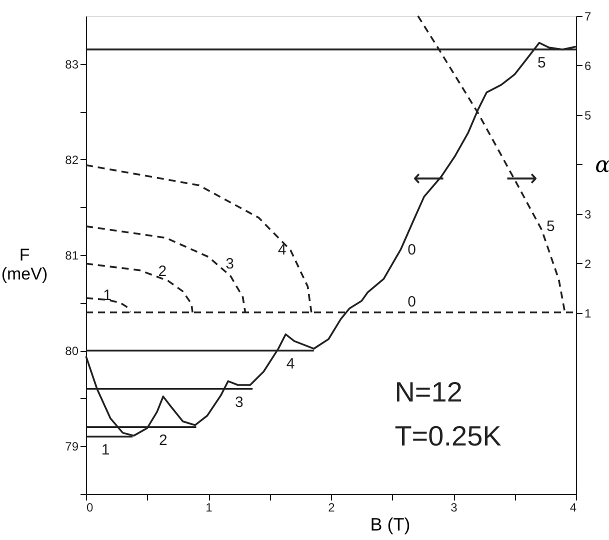  I want to click on y-tick-label: 80, so click(72, 351).